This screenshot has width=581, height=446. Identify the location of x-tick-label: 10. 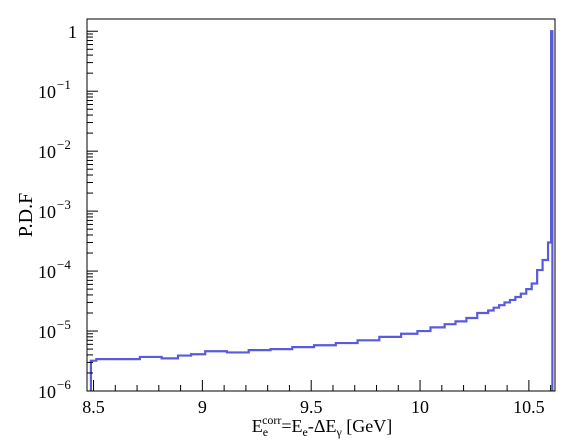
(420, 407).